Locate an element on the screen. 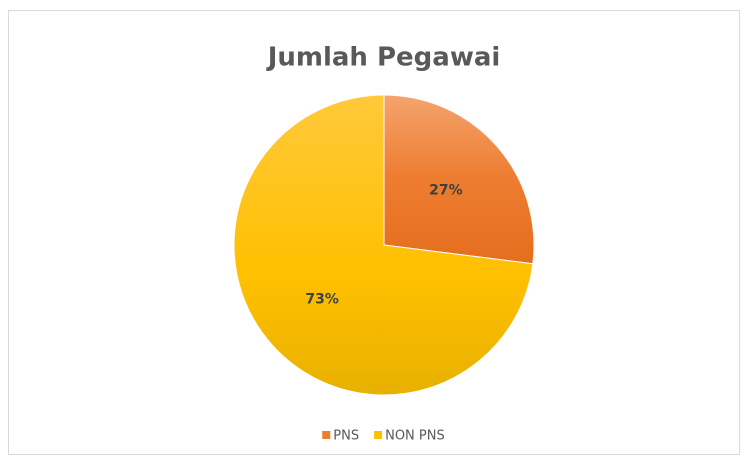  pie-slice is located at coordinates (459, 179).